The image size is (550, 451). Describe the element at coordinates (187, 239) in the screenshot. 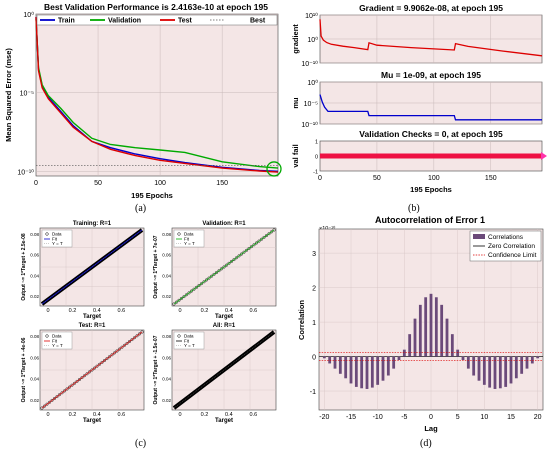

I see `chart-c2-legend-fit: Fit` at that location.